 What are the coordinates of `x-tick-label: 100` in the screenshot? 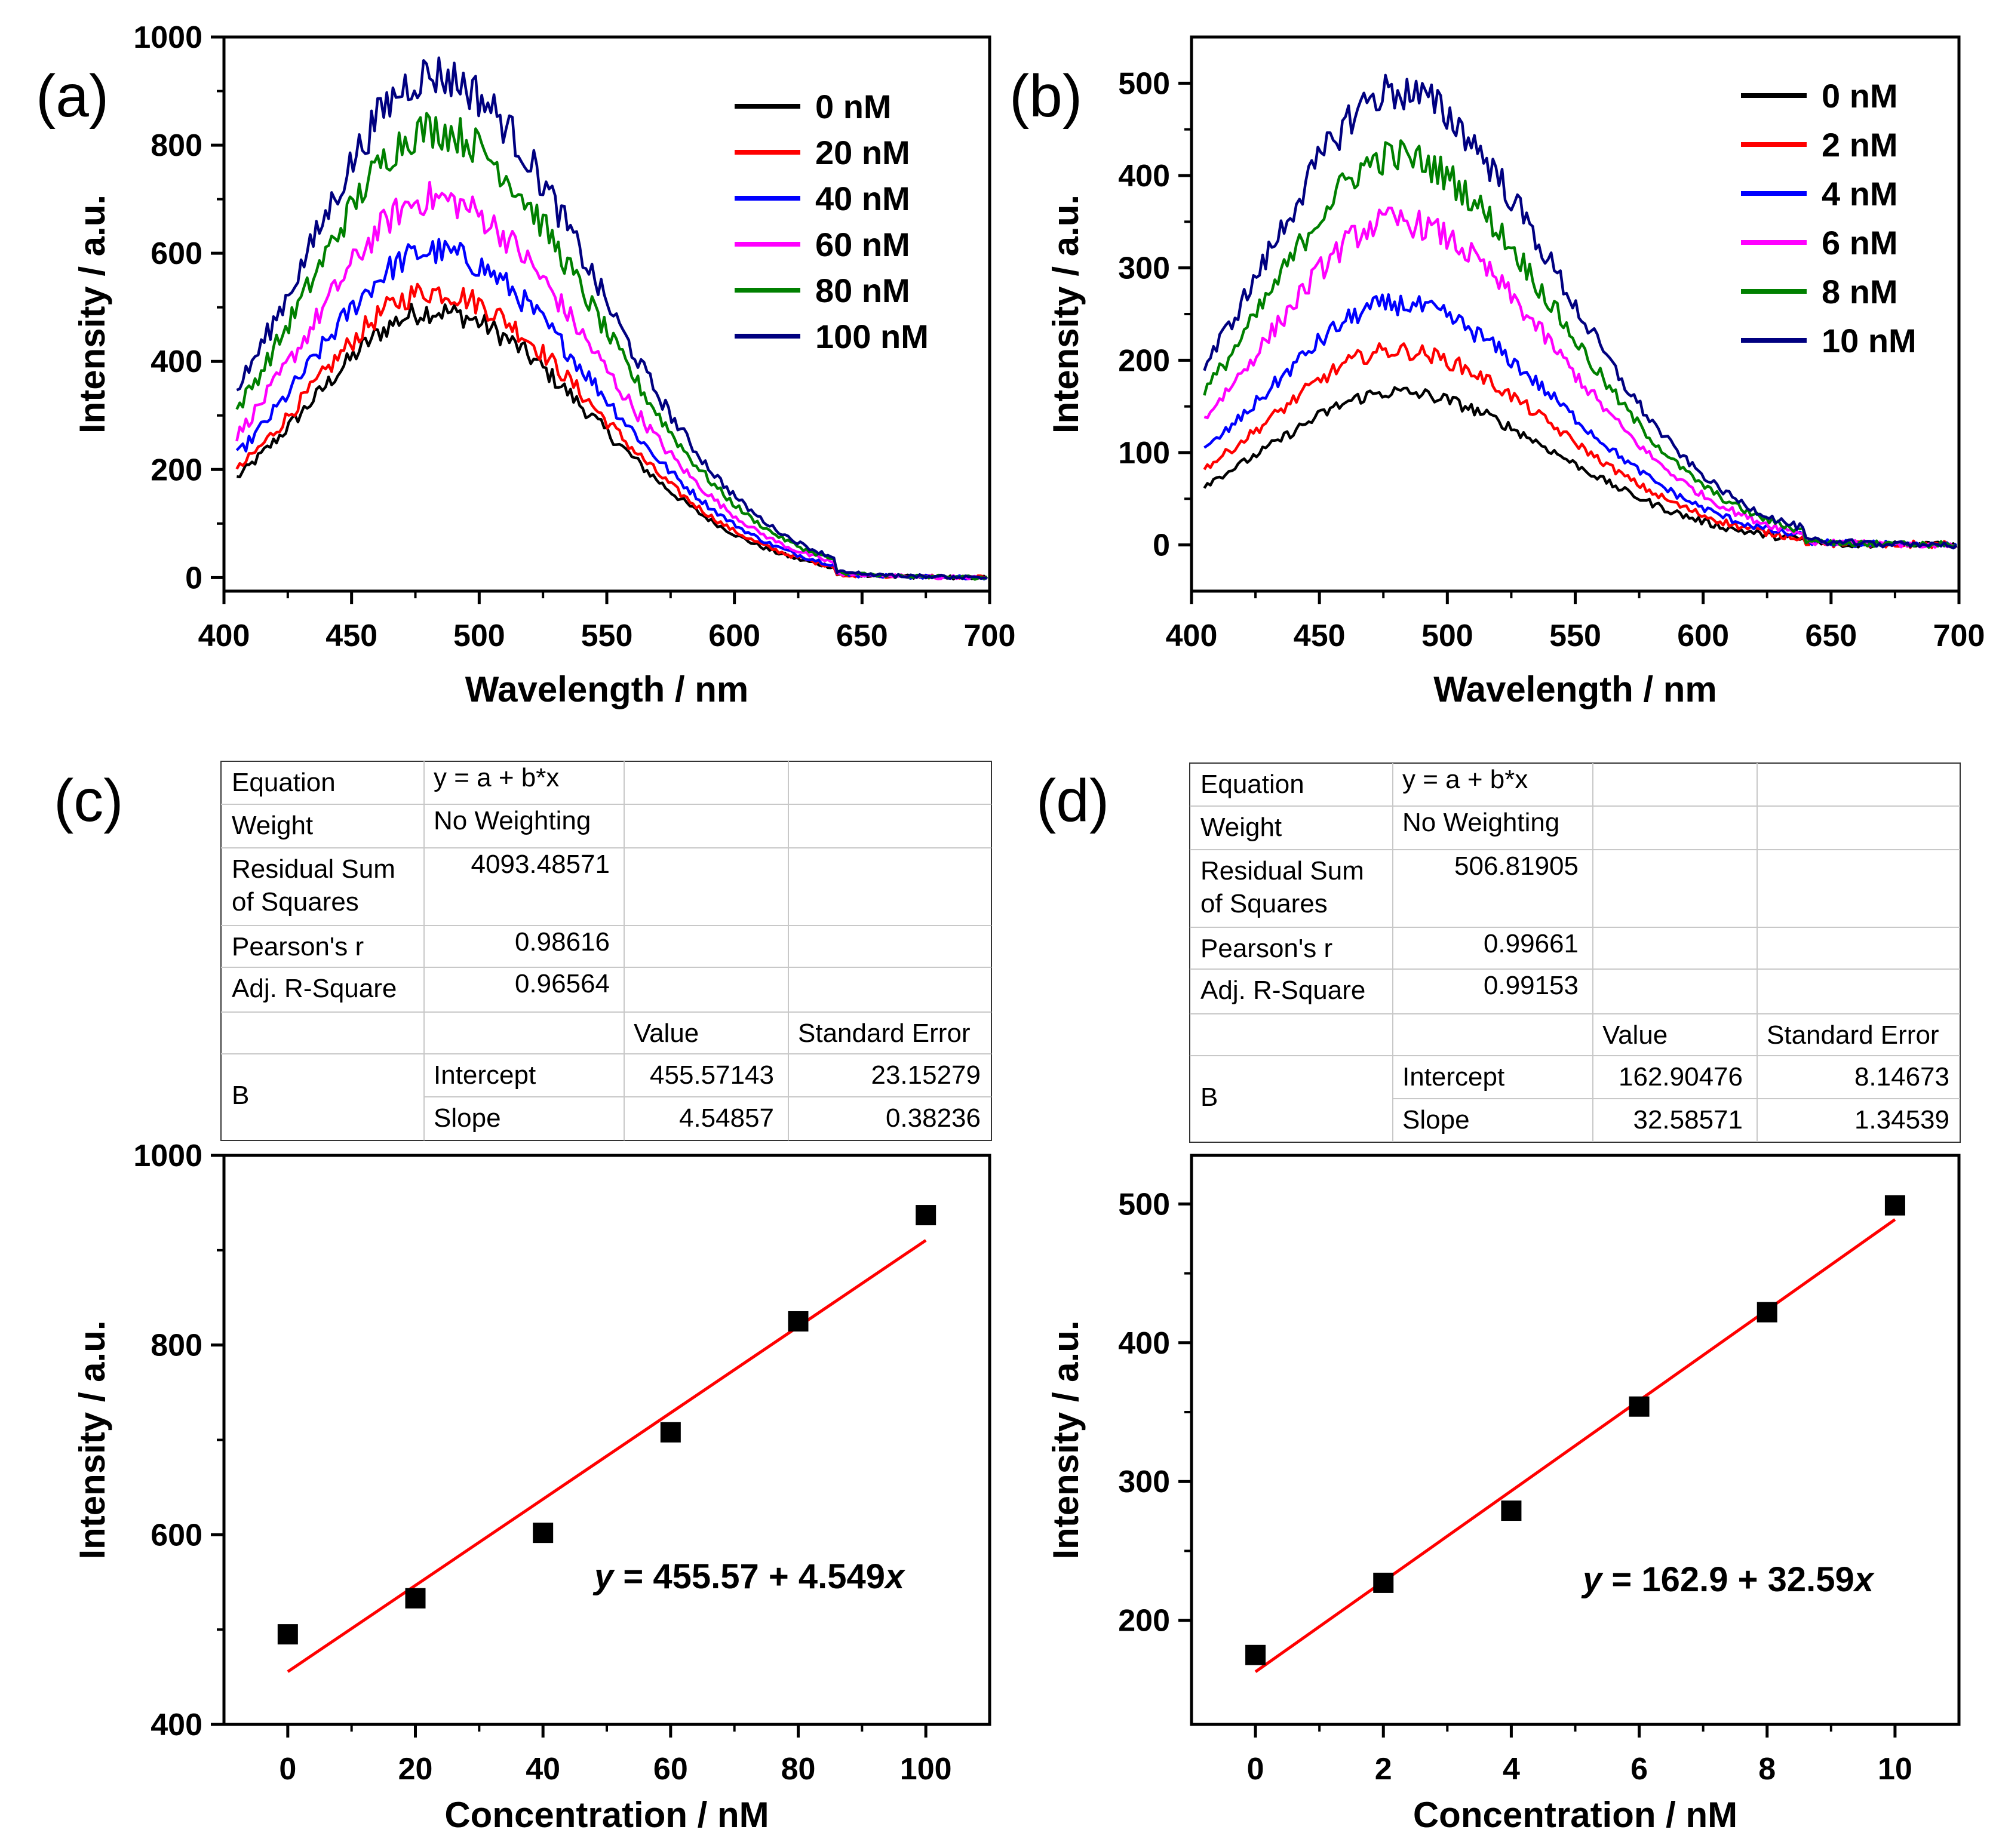 It's located at (926, 1769).